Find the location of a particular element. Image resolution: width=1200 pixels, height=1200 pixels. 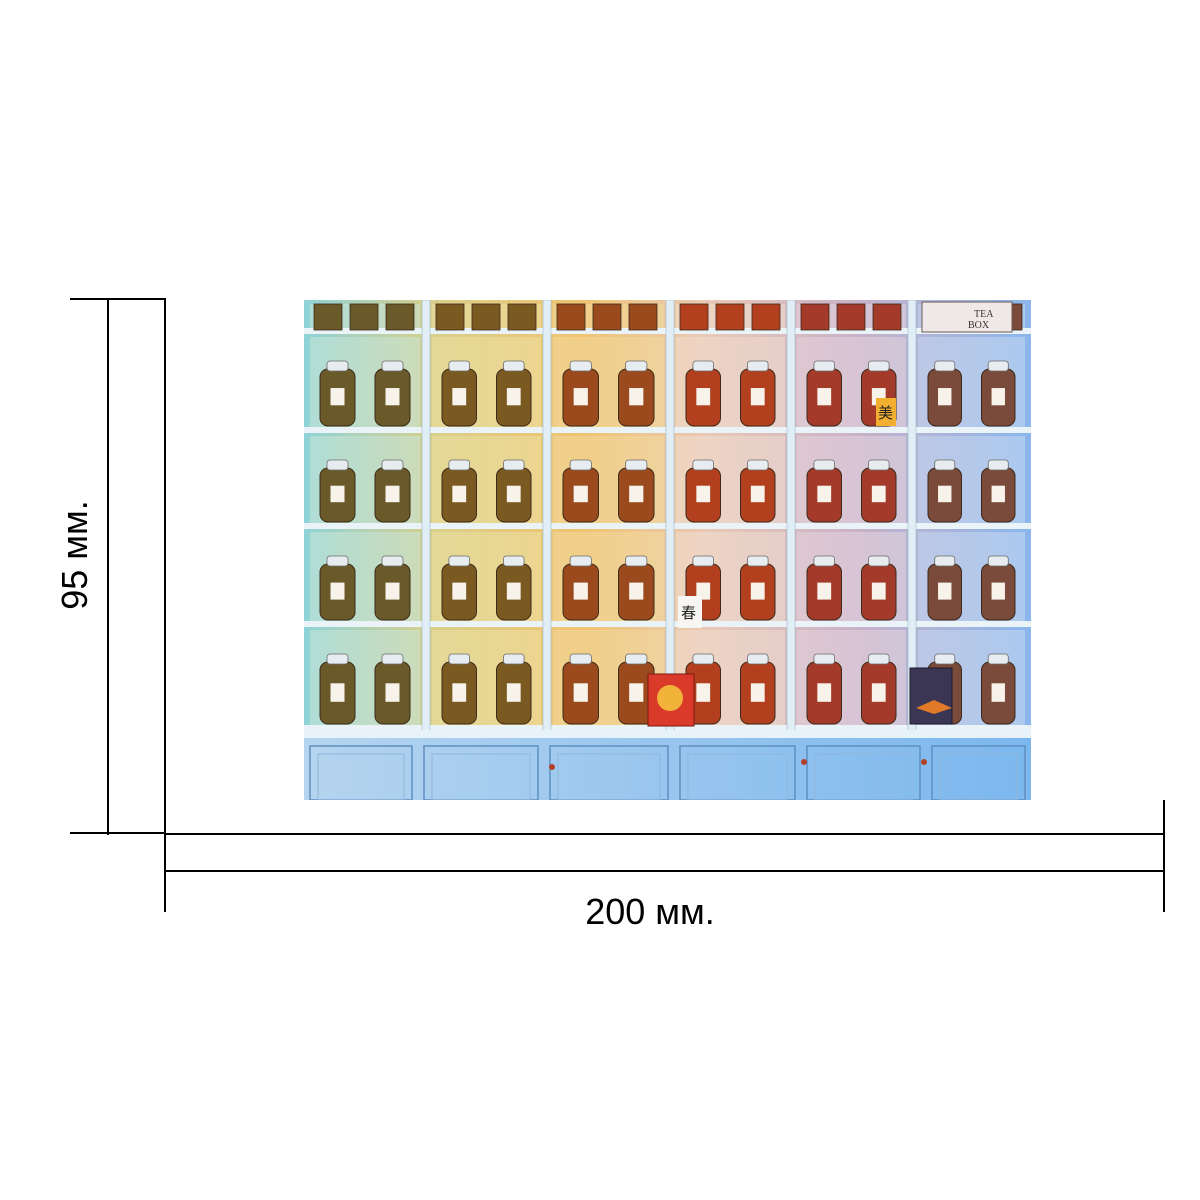

tea-box is located at coordinates (967, 317).